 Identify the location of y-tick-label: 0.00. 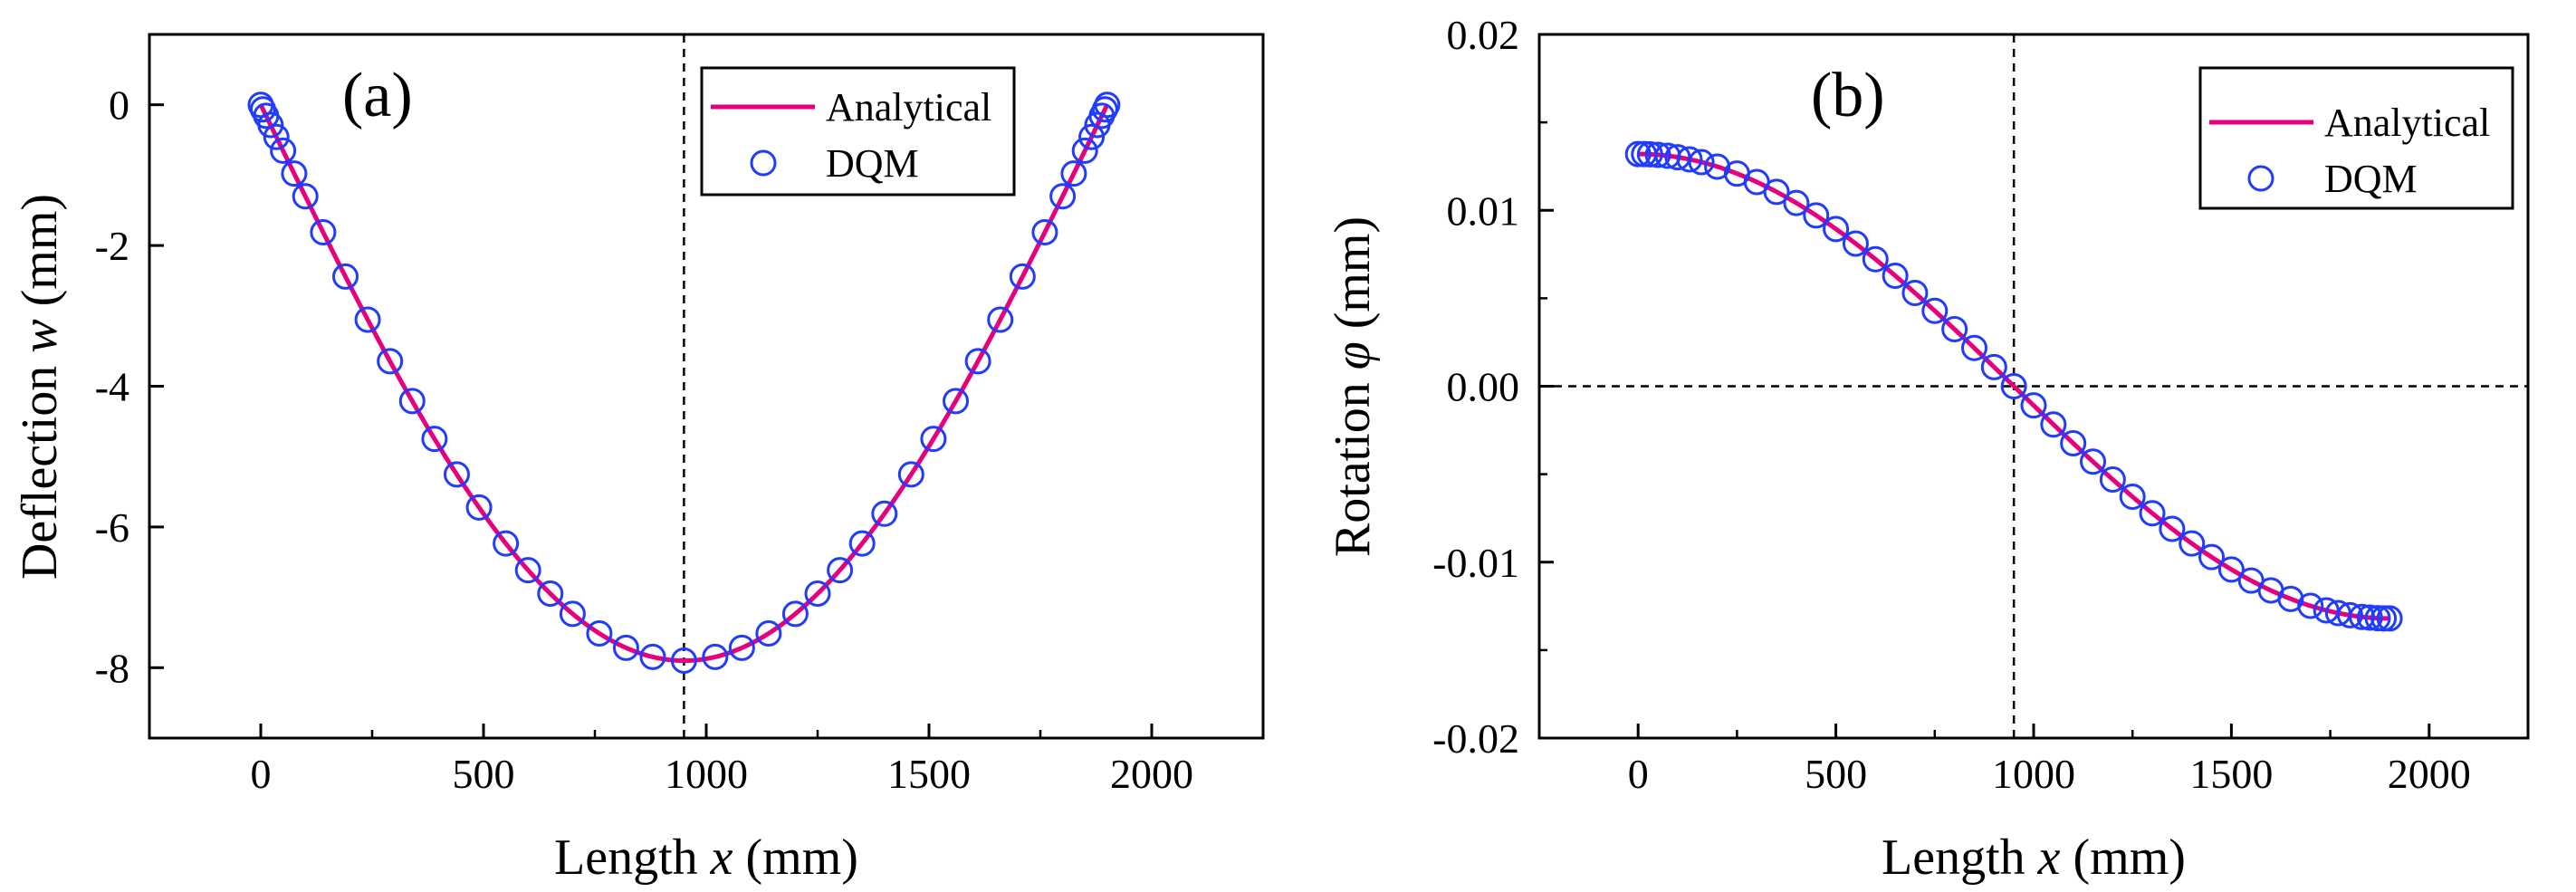
(1483, 387).